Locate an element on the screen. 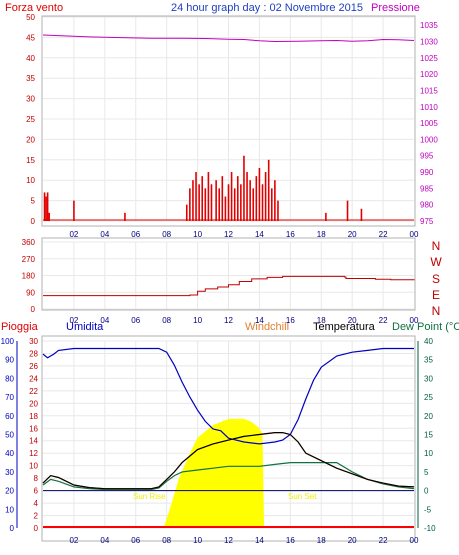 The height and width of the screenshot is (555, 459). temperature-x-tick-20: 20 is located at coordinates (352, 540).